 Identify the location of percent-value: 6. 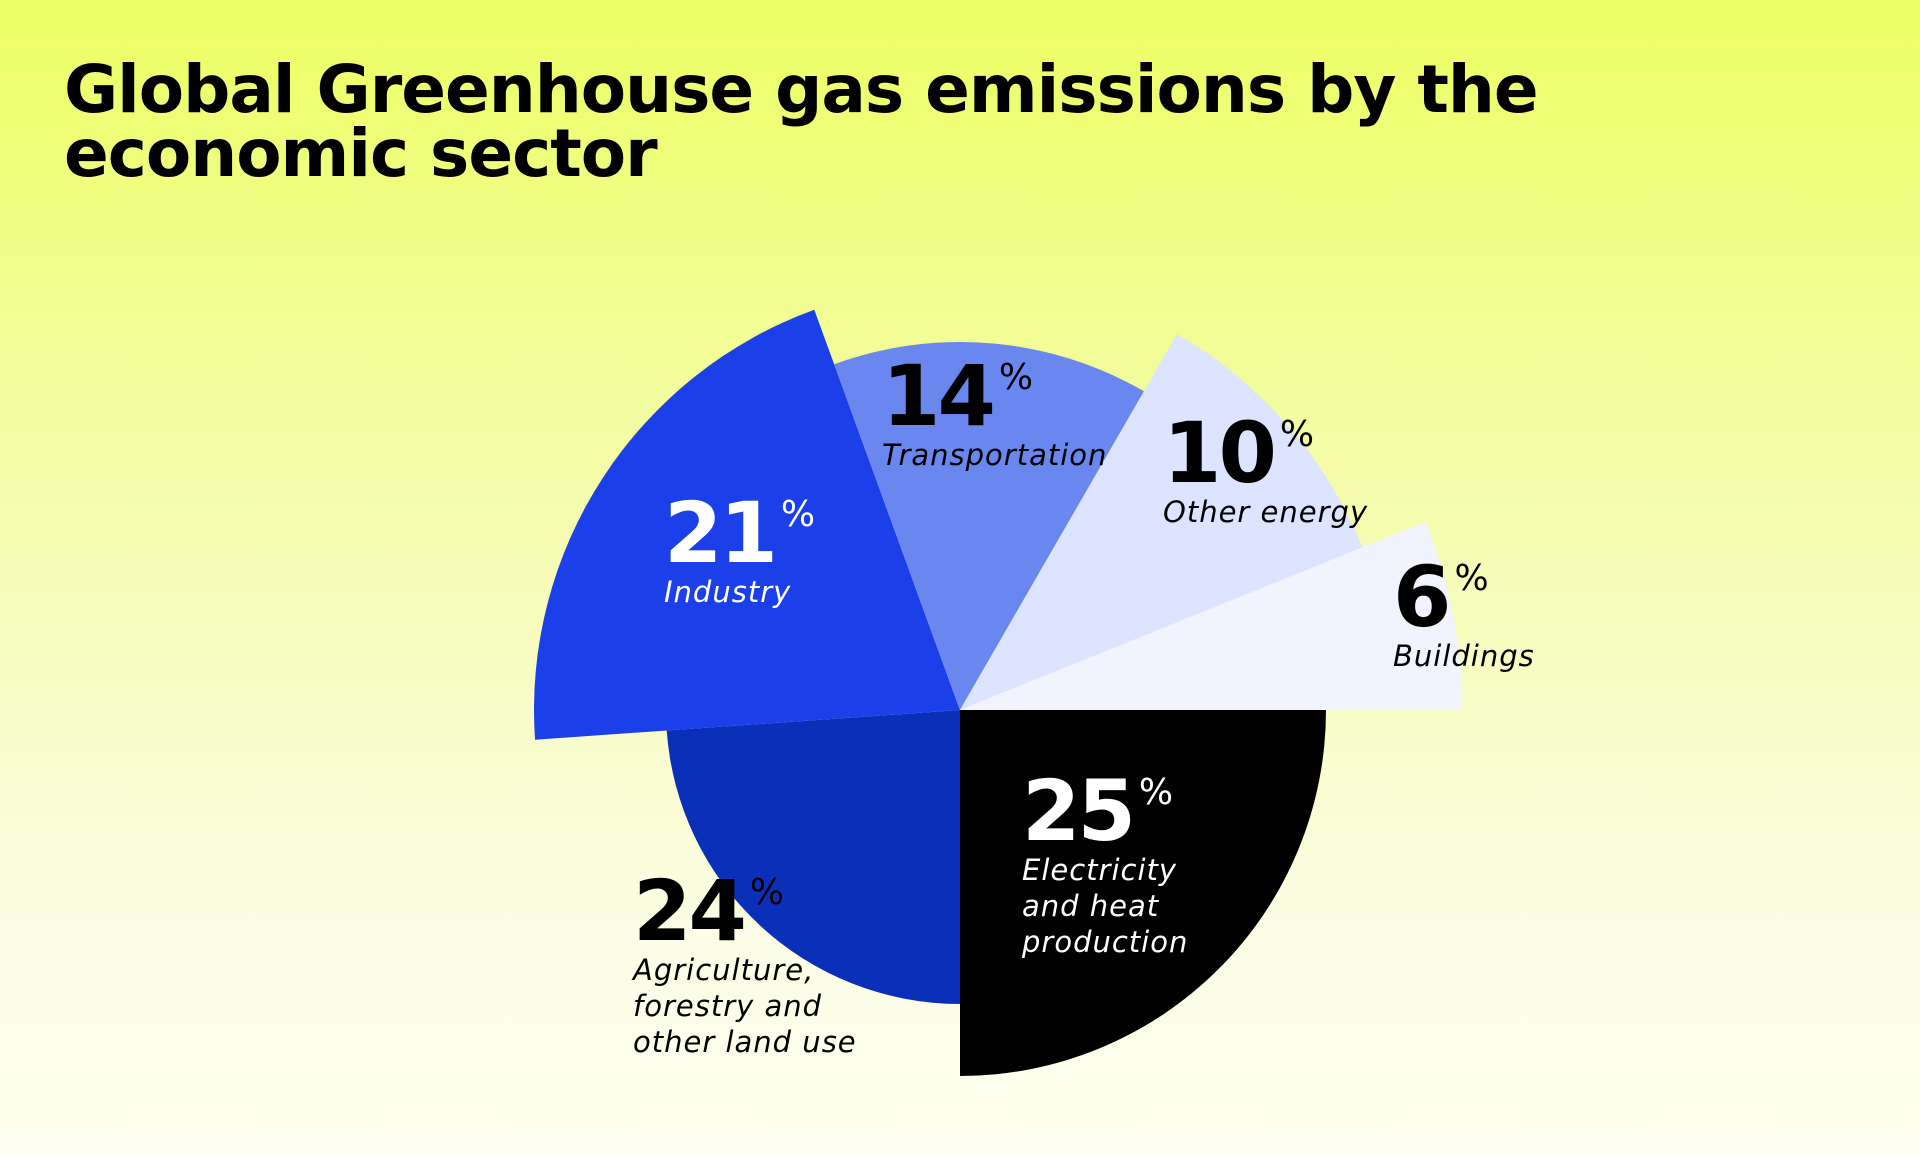
(1420, 597).